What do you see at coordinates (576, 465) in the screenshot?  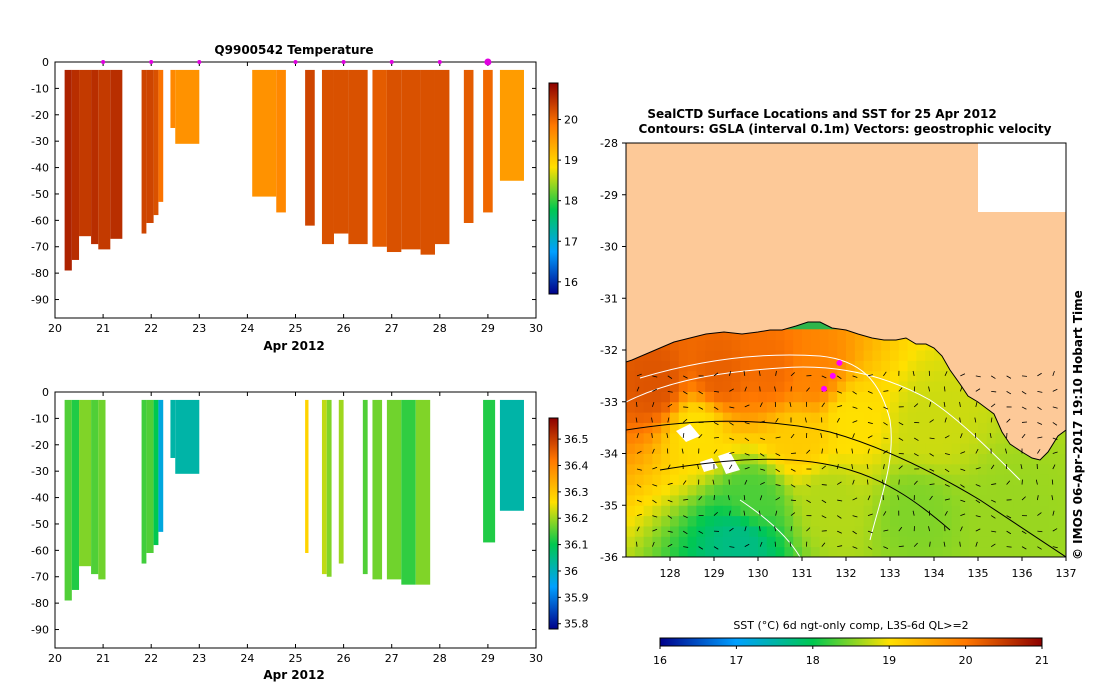 I see `colorbar-tick-label: 36.4` at bounding box center [576, 465].